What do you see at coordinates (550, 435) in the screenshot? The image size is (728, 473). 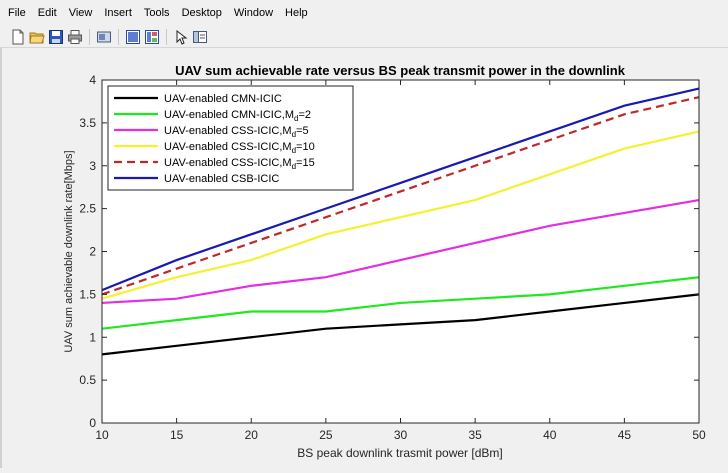 I see `x-tick-label: 40` at bounding box center [550, 435].